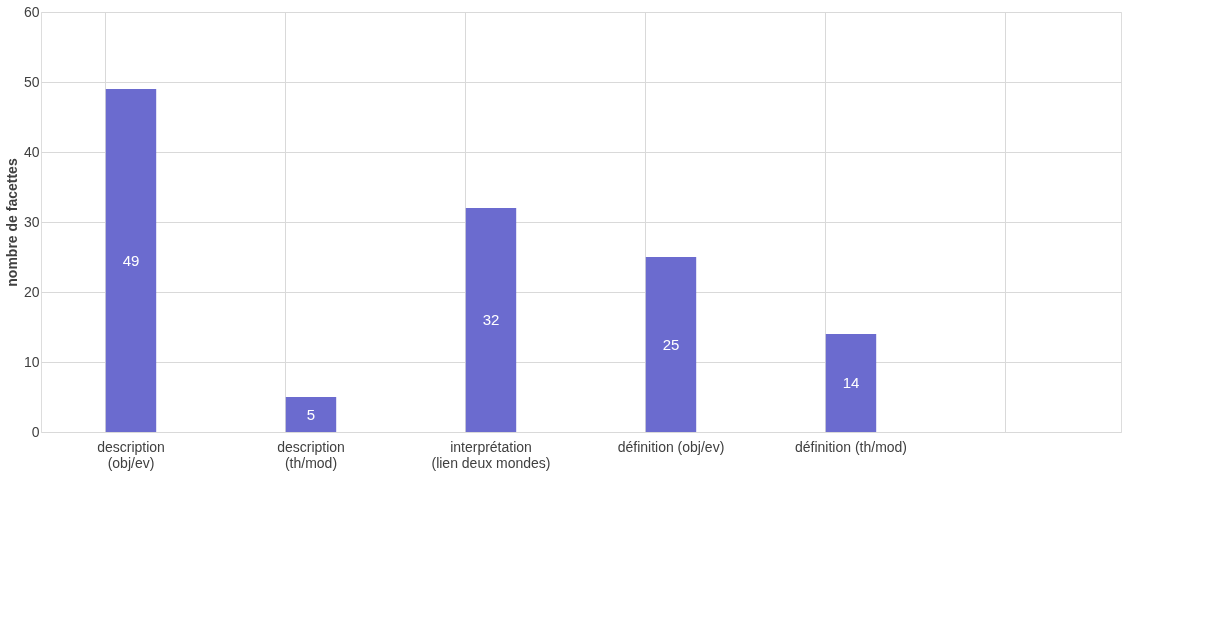 This screenshot has height=617, width=1219. What do you see at coordinates (11, 222) in the screenshot?
I see `y-axis-title: nombre de facettes` at bounding box center [11, 222].